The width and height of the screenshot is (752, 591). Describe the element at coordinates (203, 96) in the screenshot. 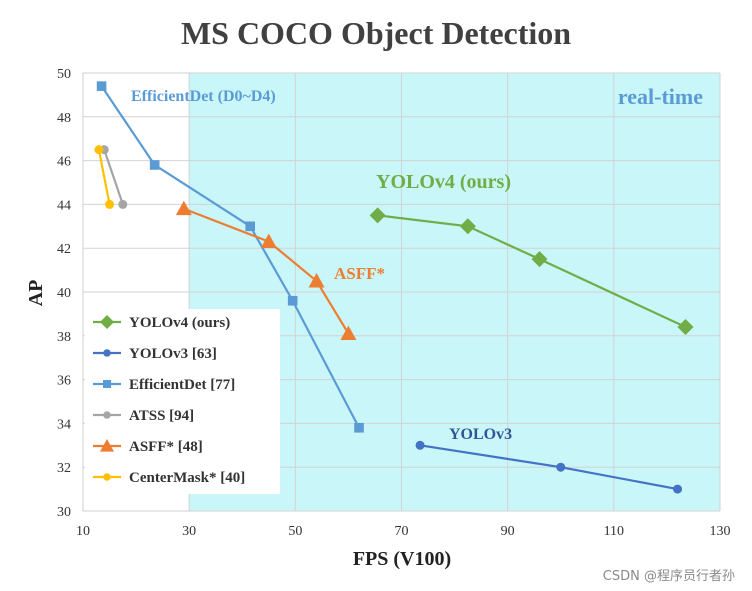

I see `efficientdet-77-annotation: EfficientDet (D0~D4)` at that location.